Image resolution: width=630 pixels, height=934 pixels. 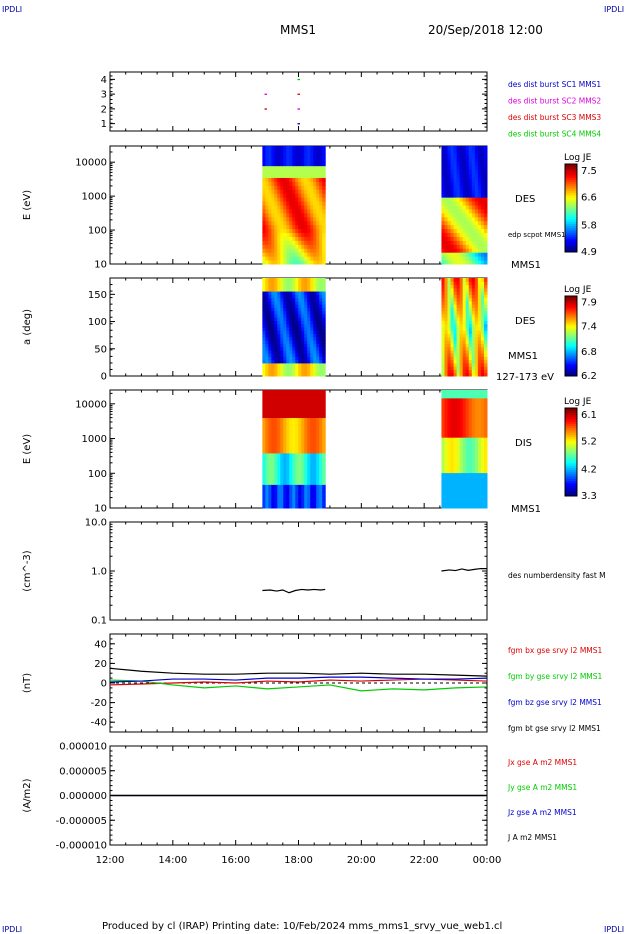 What do you see at coordinates (27, 327) in the screenshot?
I see `y-axis-label: a (deg)` at bounding box center [27, 327].